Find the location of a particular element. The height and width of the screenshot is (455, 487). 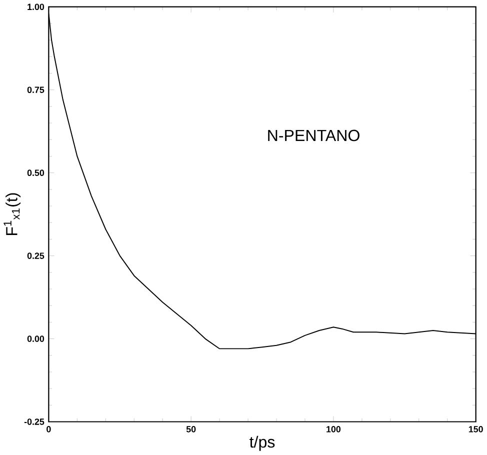

y-tick-label: 0.00 is located at coordinates (35, 339).